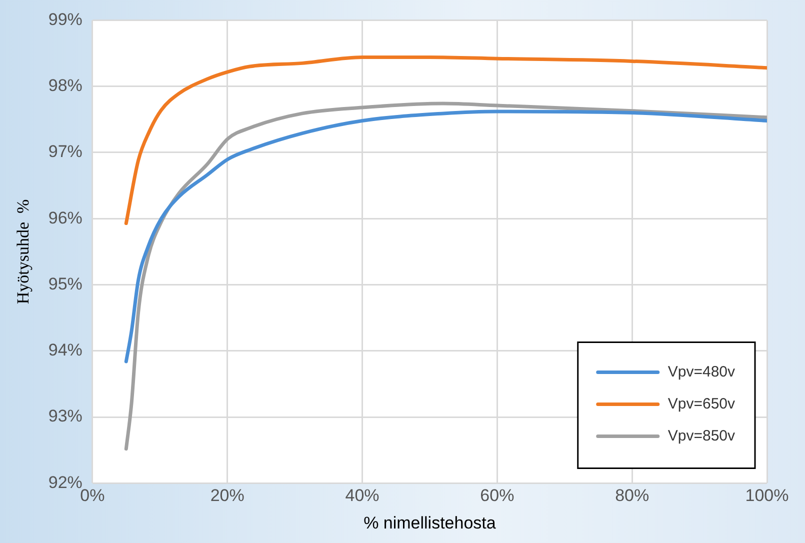 This screenshot has height=543, width=805. I want to click on y-tick-label: 97%, so click(65, 152).